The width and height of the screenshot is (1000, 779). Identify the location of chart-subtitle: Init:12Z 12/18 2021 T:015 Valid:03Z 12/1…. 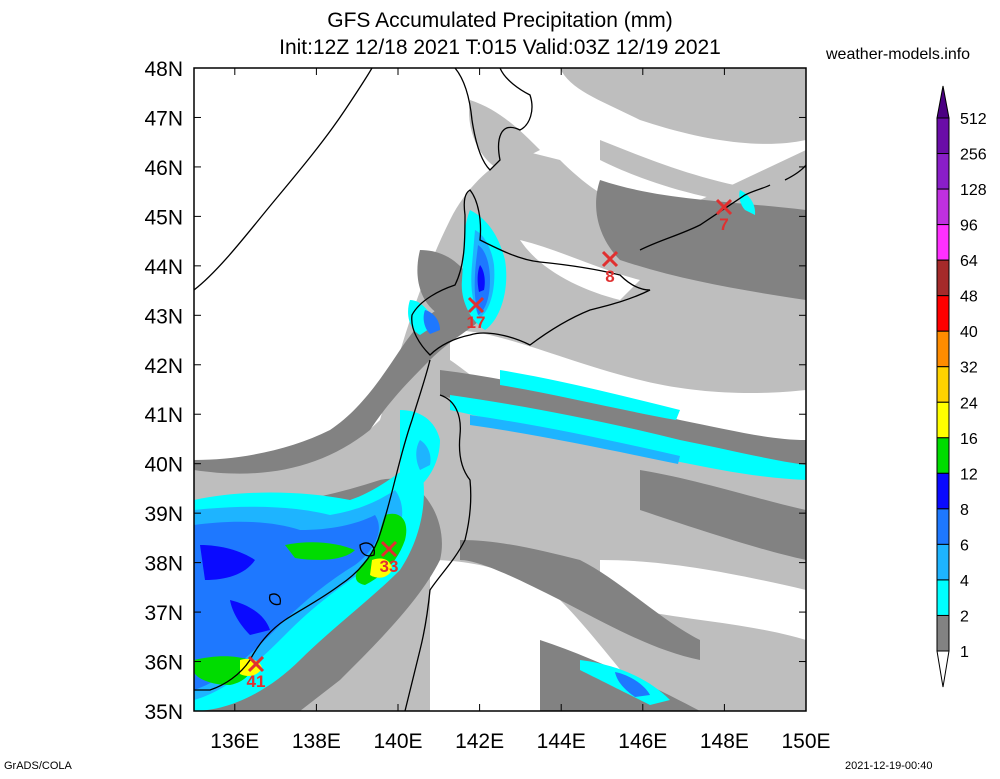
(500, 47).